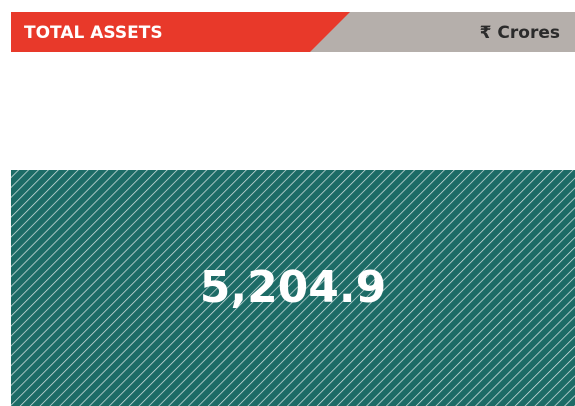  I want to click on title-band, so click(180, 32).